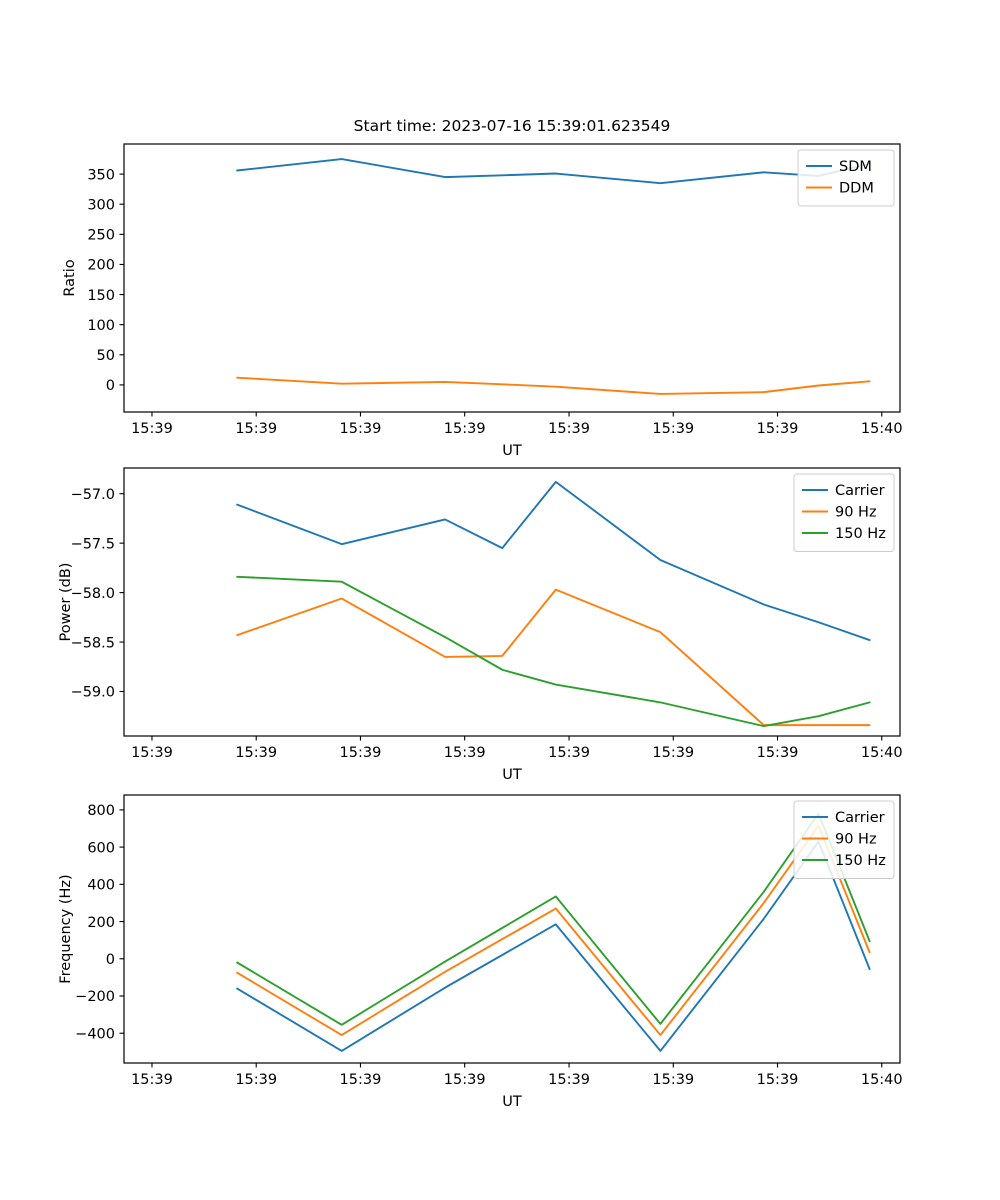 The image size is (1000, 1200). What do you see at coordinates (93, 544) in the screenshot?
I see `y-tick-label: −57.5` at bounding box center [93, 544].